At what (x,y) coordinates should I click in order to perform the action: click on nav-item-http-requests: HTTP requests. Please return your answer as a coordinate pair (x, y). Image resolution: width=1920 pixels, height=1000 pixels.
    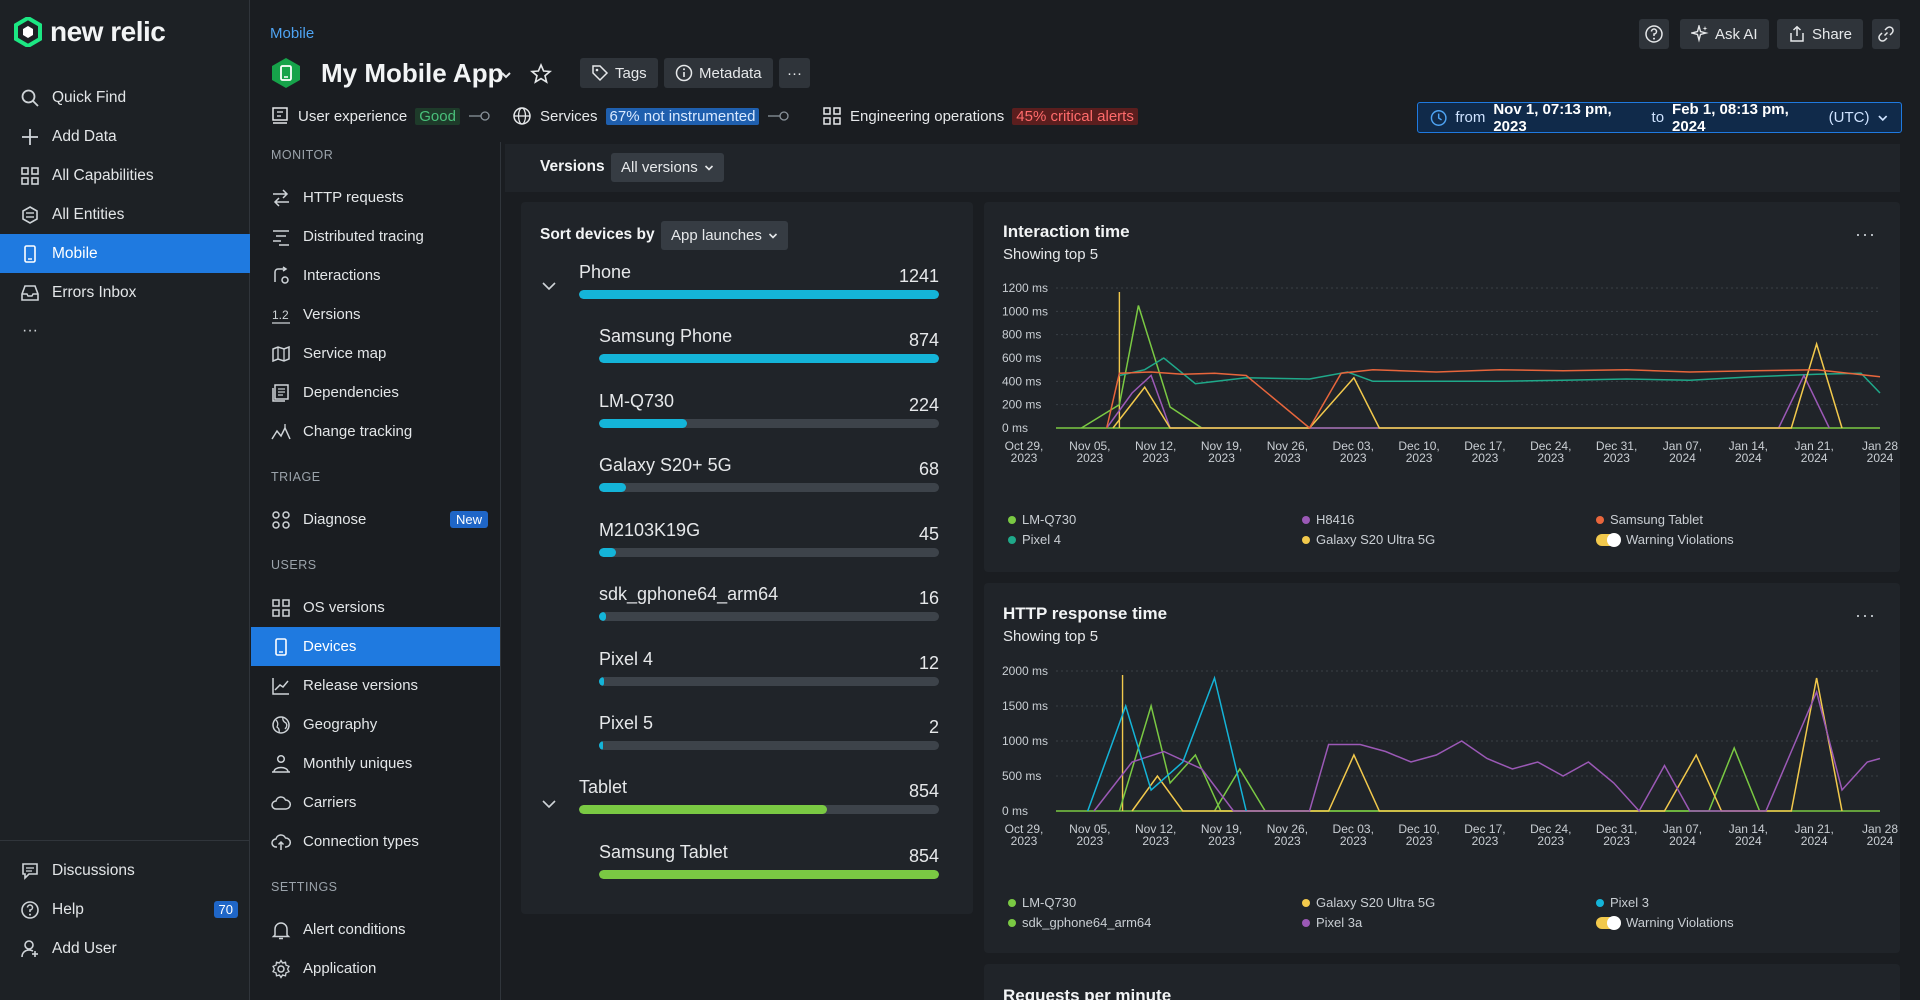
    Looking at the image, I should click on (375, 197).